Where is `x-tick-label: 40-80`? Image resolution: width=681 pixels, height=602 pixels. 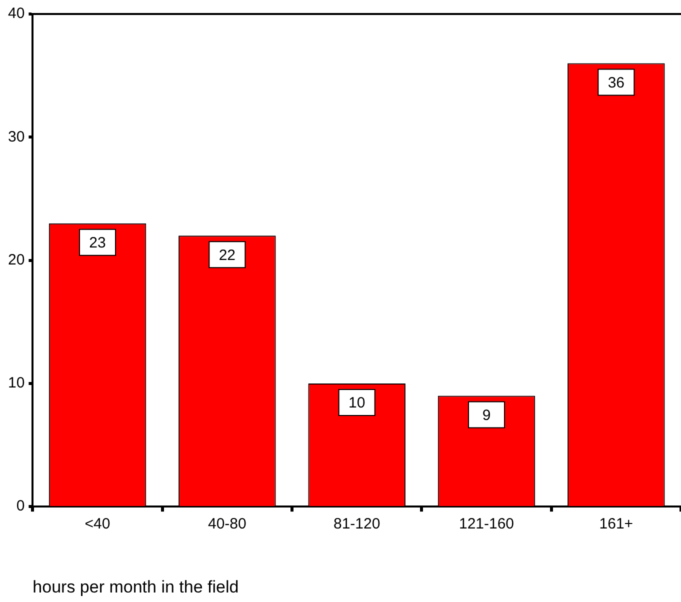 x-tick-label: 40-80 is located at coordinates (227, 524).